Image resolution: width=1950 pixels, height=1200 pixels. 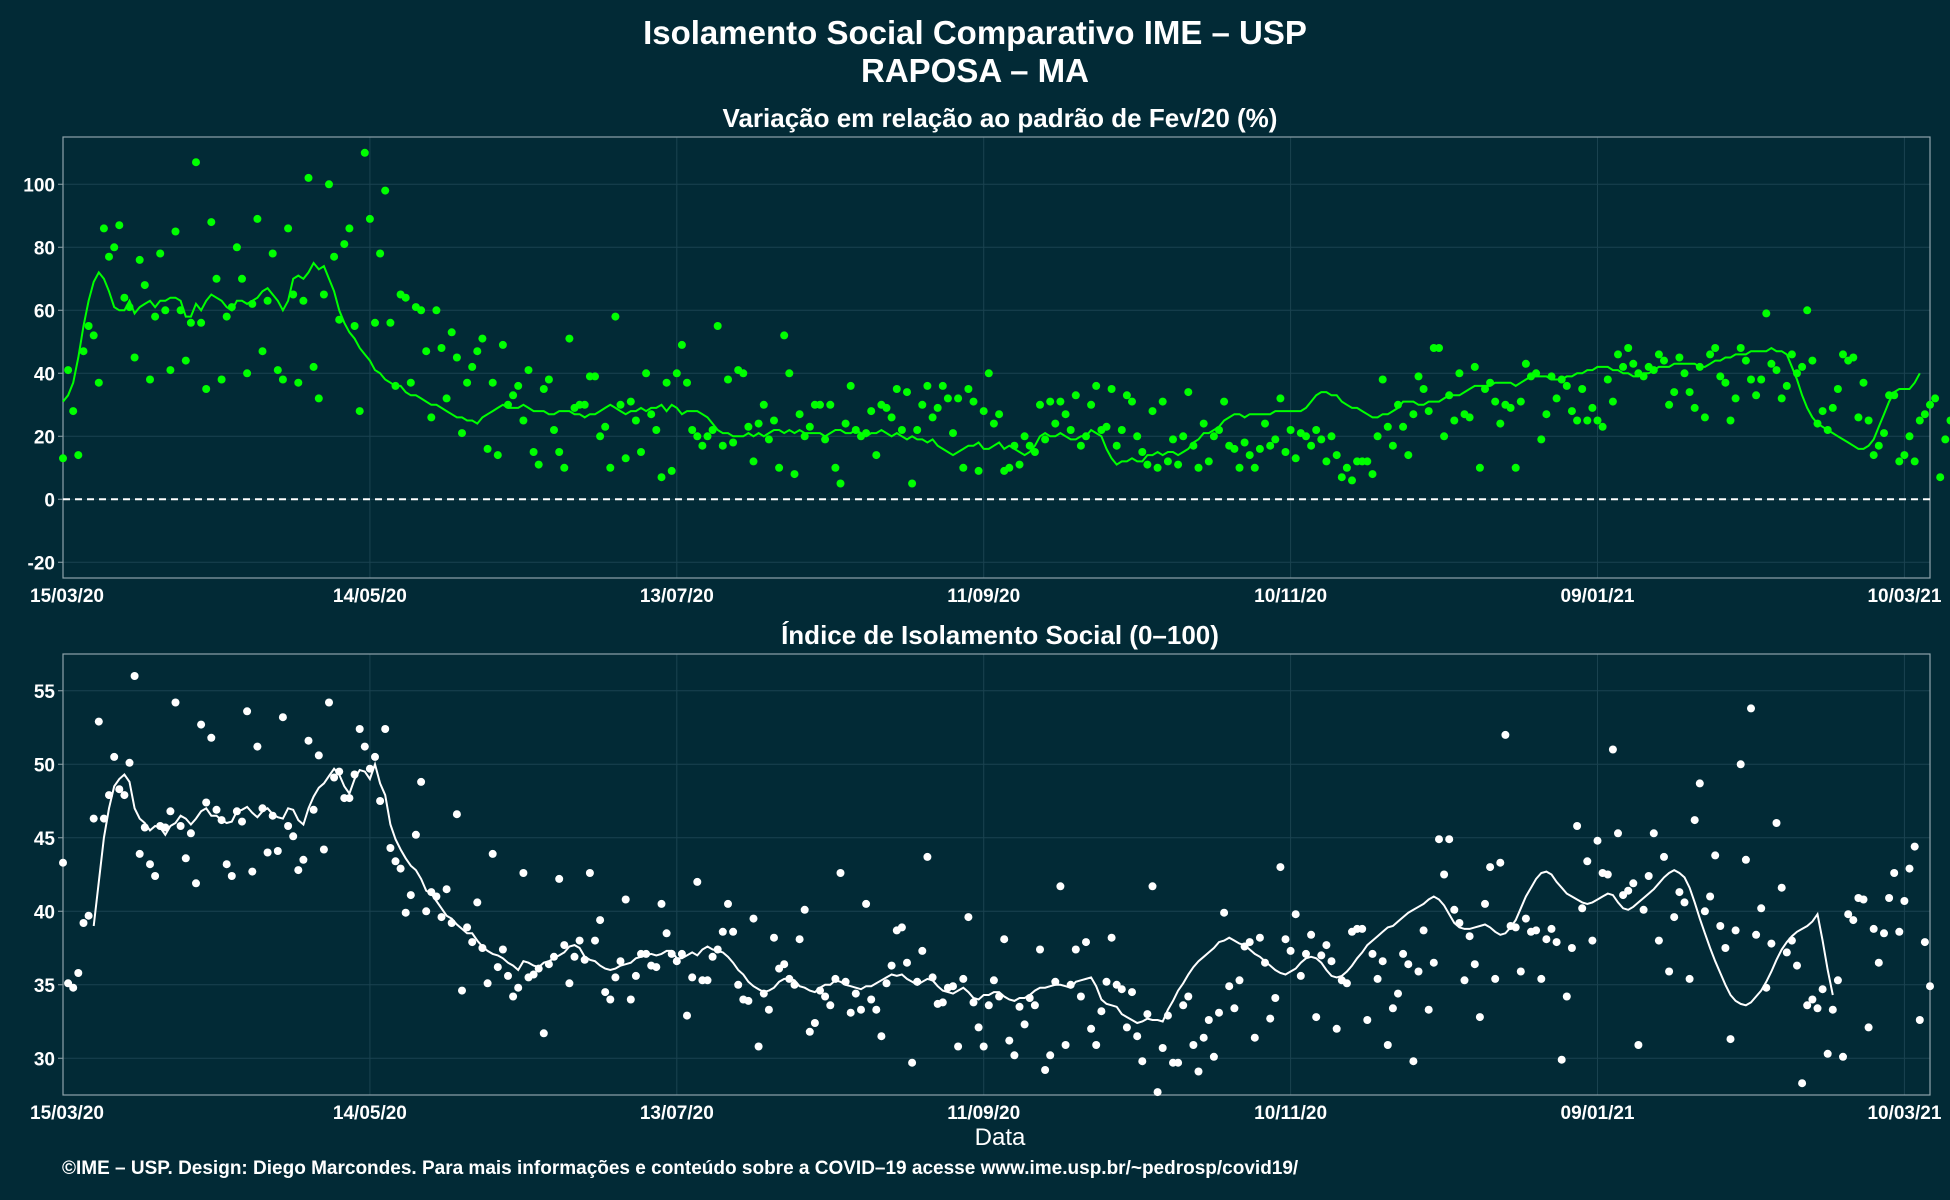 I want to click on p2-y-tick-label: 30, so click(x=44, y=1059).